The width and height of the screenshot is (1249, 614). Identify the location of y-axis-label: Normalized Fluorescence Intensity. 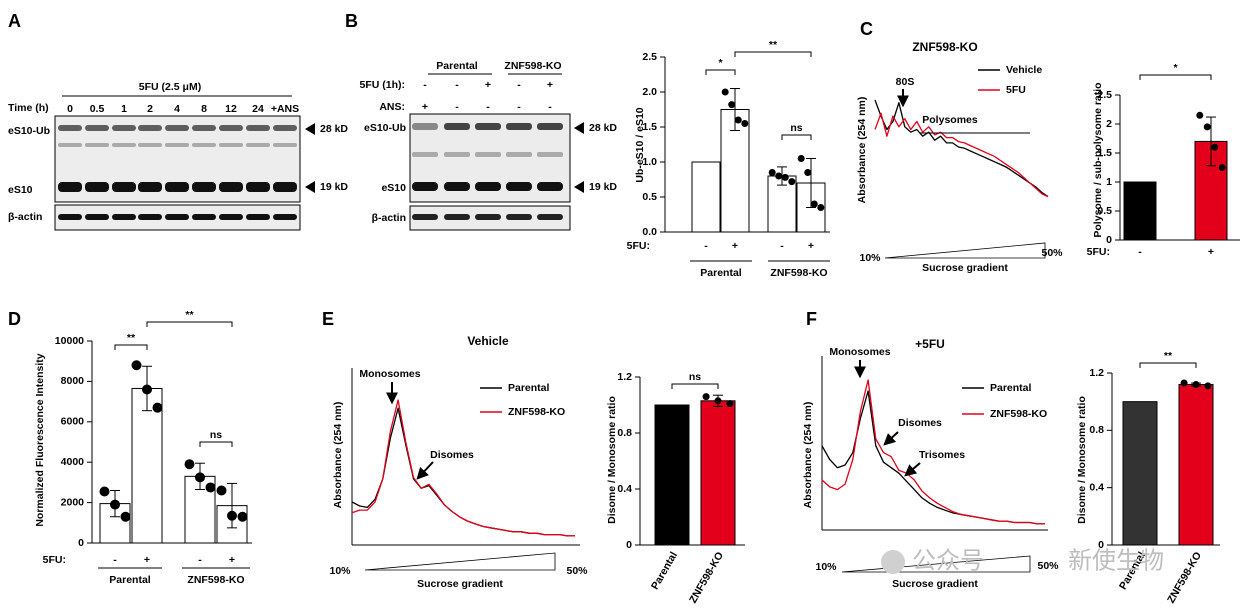
(40, 439).